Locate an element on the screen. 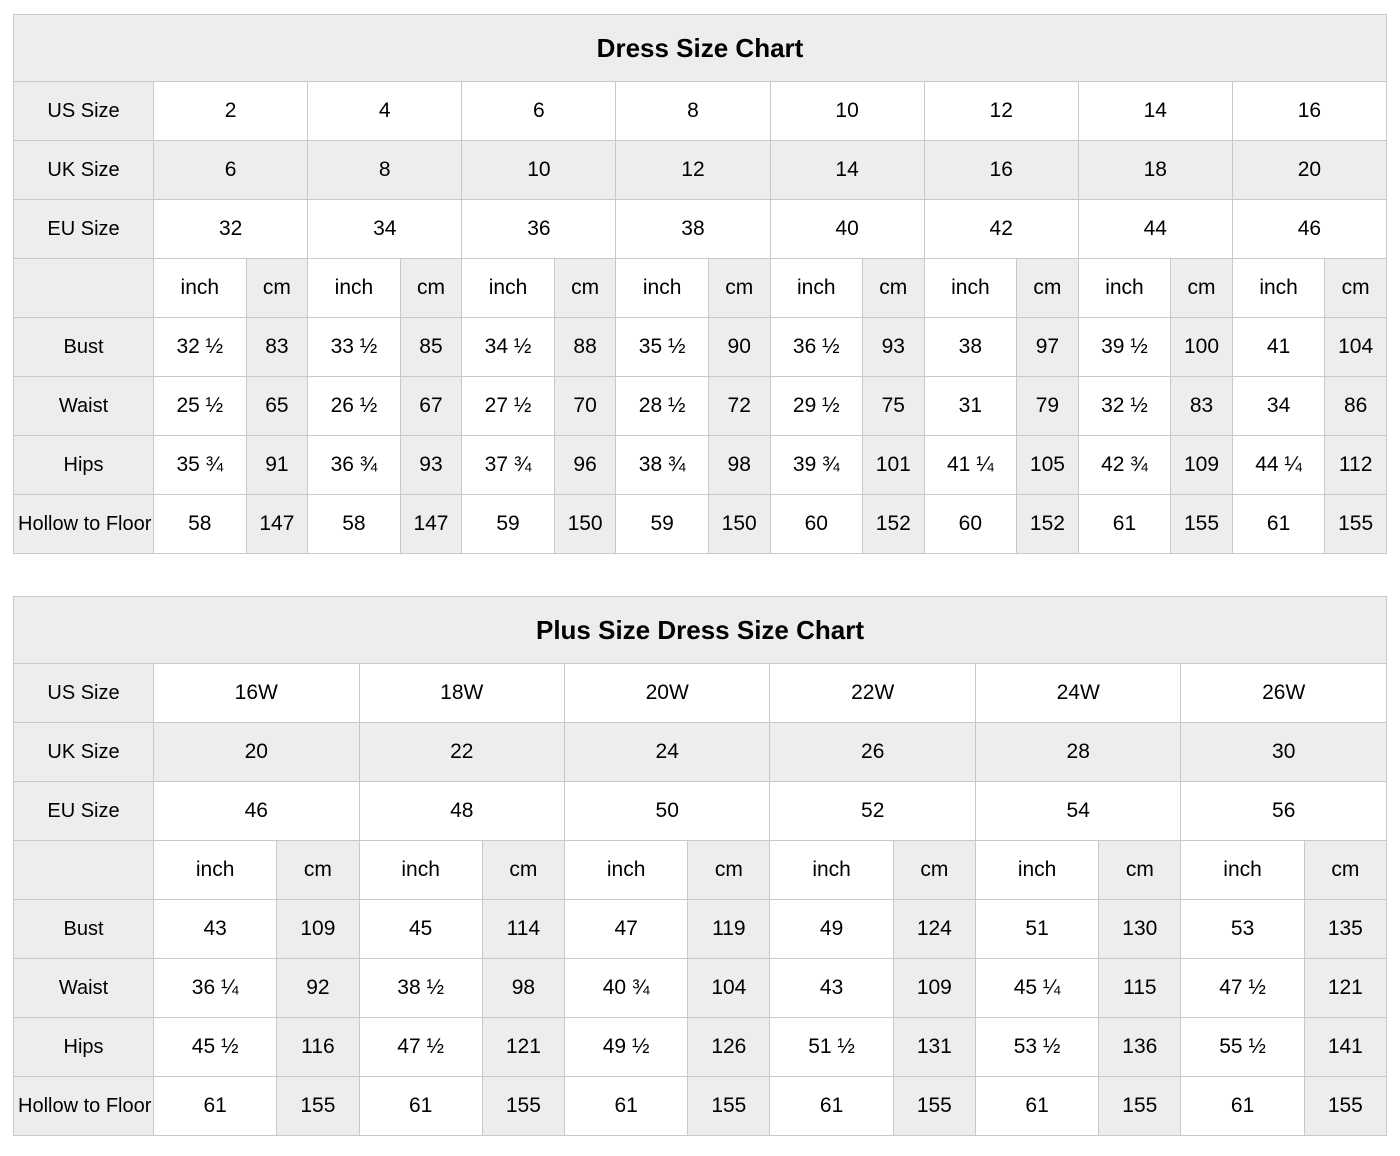  size-value-cell: 36 is located at coordinates (539, 229).